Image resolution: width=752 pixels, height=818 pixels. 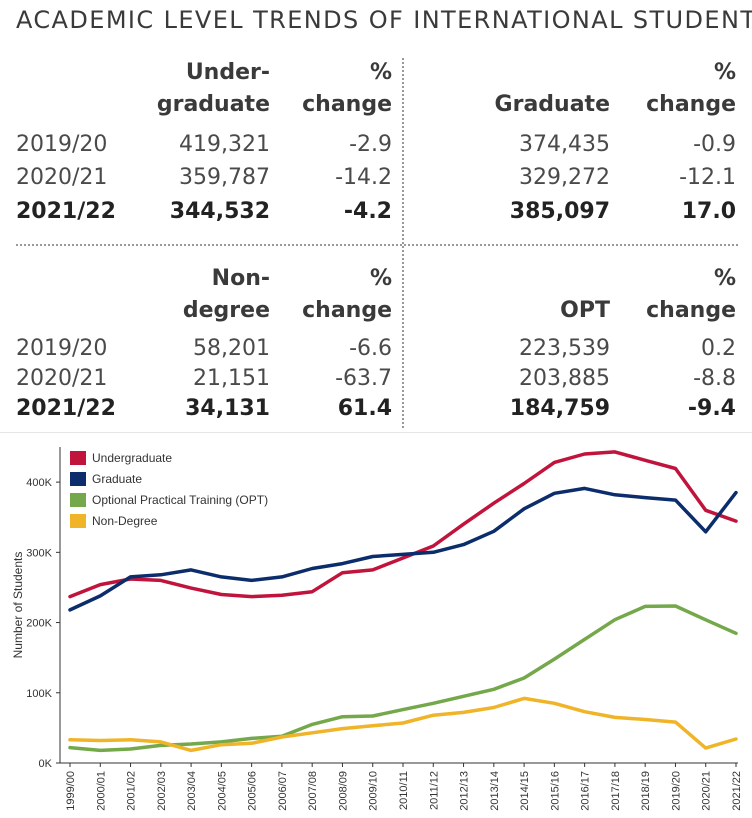 I want to click on x-tick-label: 2020/21, so click(x=707, y=791).